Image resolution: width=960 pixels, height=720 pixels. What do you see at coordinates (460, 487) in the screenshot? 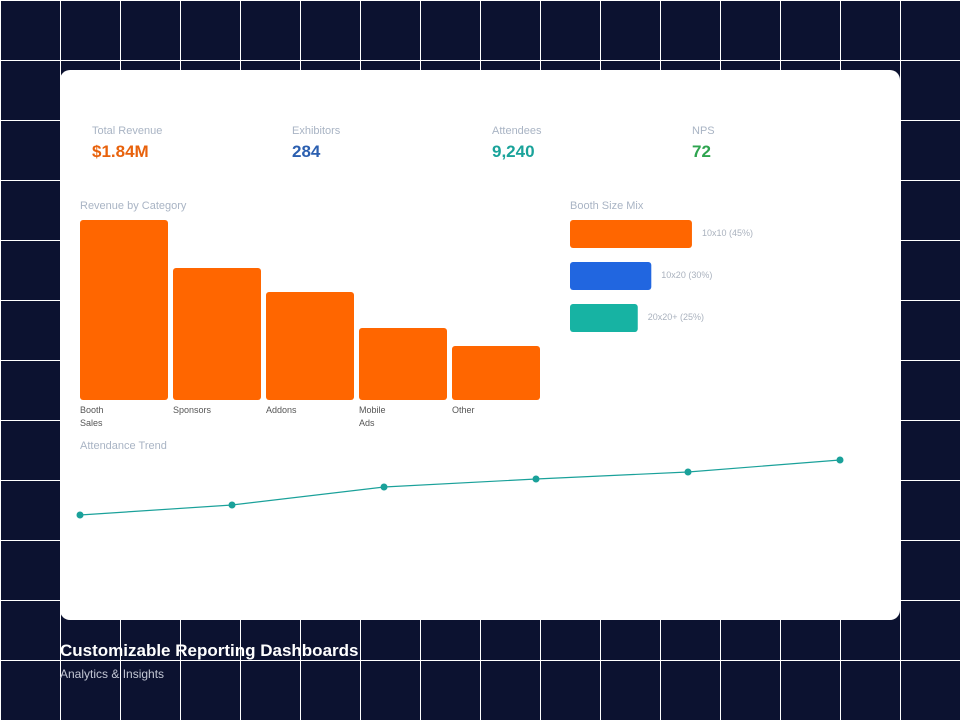
I see `trend-line` at bounding box center [460, 487].